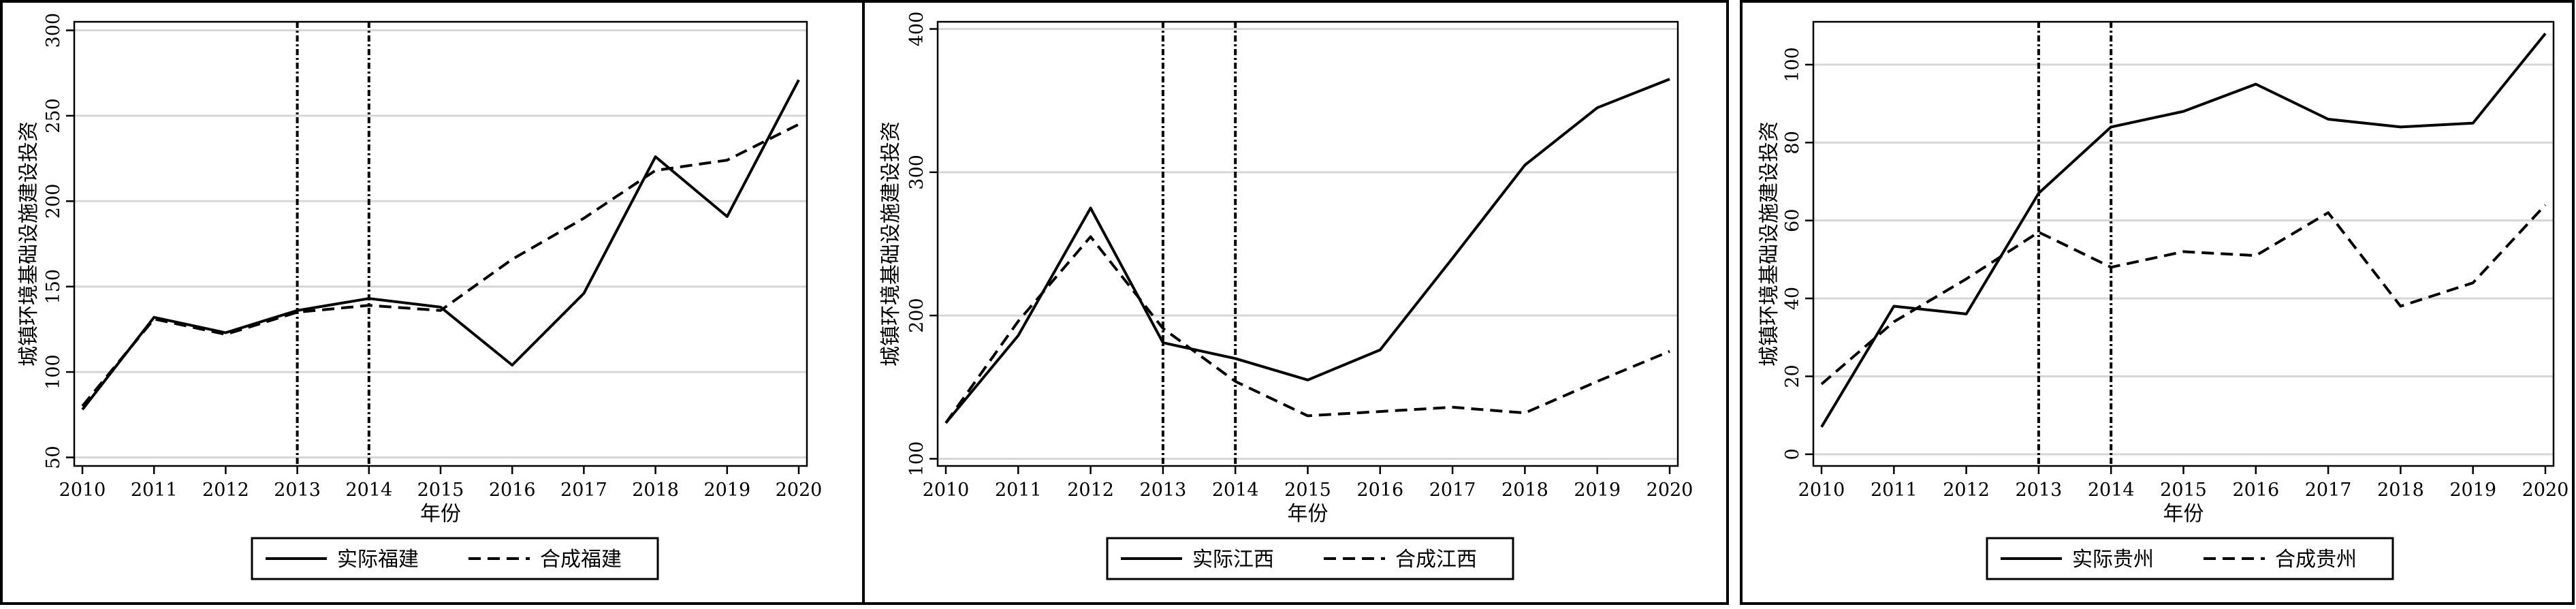 The width and height of the screenshot is (2576, 609). Describe the element at coordinates (455, 558) in the screenshot. I see `legend: 实际福建 合成福建` at that location.